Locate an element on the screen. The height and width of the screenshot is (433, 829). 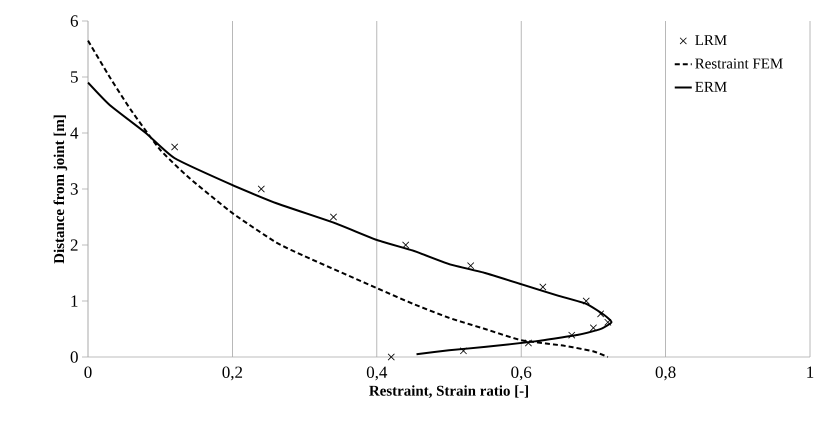
x-tick-label: 0,2 is located at coordinates (232, 373).